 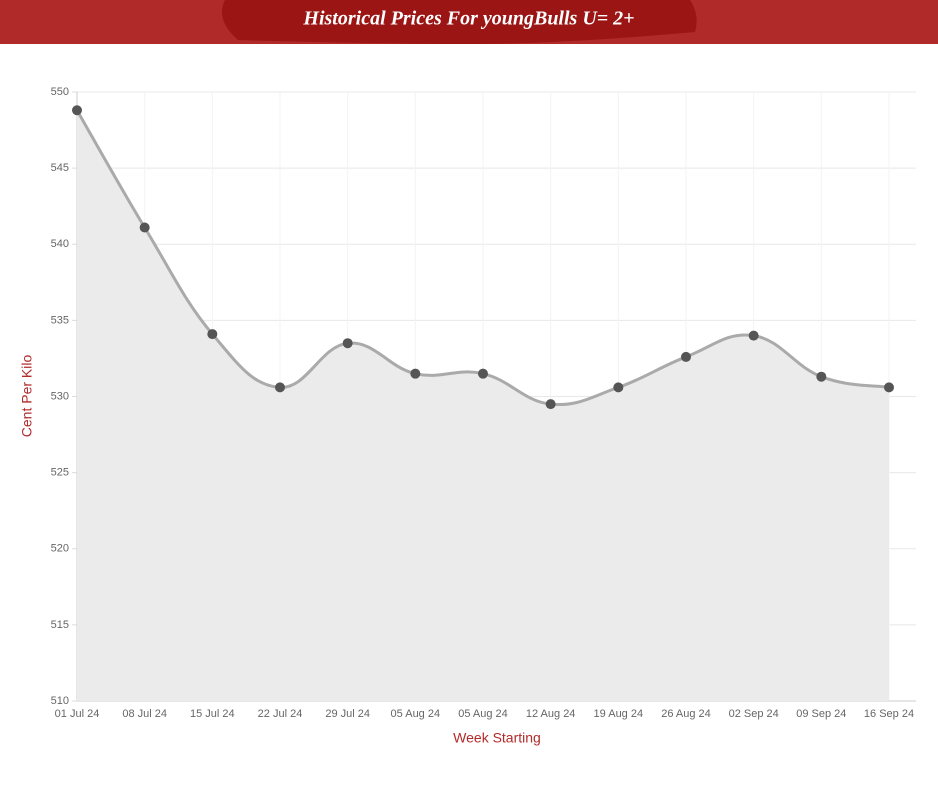 What do you see at coordinates (60, 625) in the screenshot?
I see `y-tick-label: 515` at bounding box center [60, 625].